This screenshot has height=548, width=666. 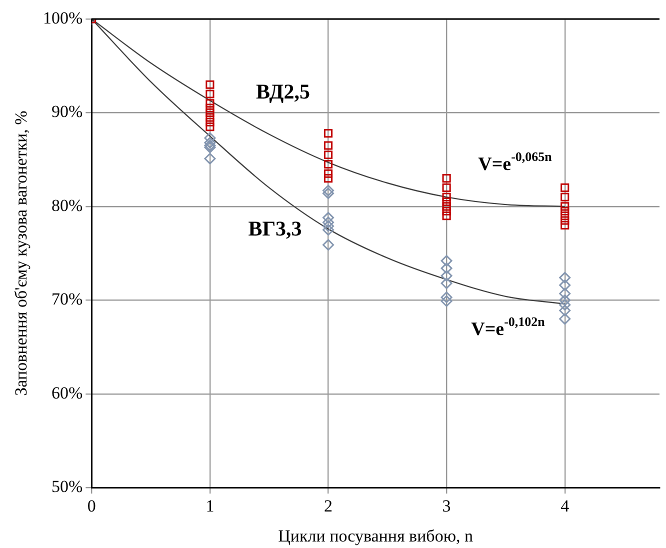 What do you see at coordinates (62, 18) in the screenshot?
I see `y-tick-label: 100%` at bounding box center [62, 18].